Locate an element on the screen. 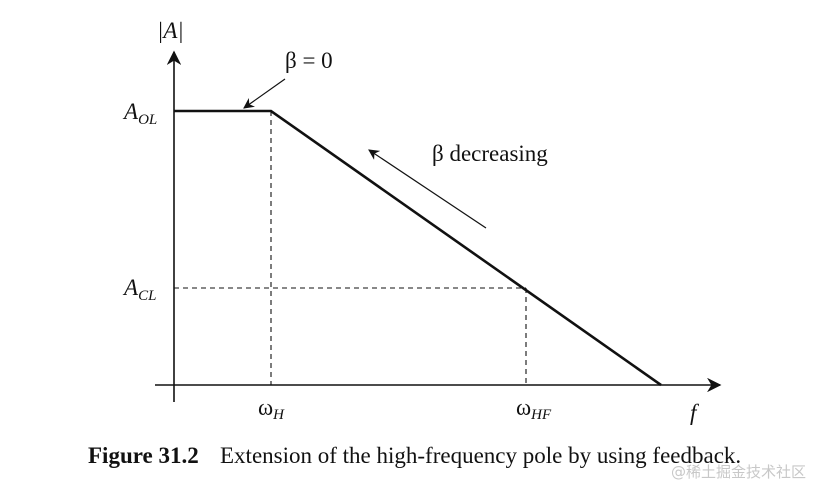 This screenshot has height=488, width=836. frequency-label: ωH is located at coordinates (271, 409).